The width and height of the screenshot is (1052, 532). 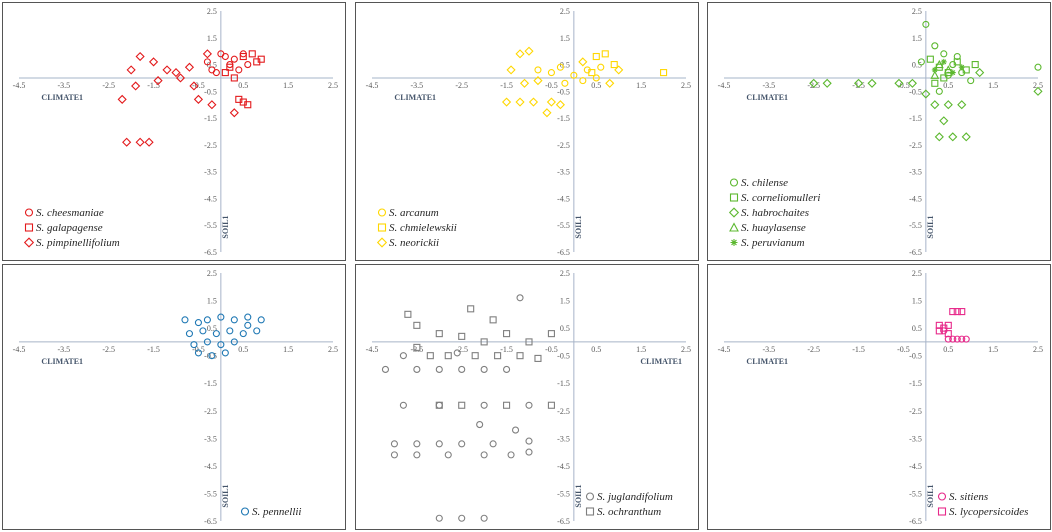 What do you see at coordinates (210, 383) in the screenshot?
I see `y-tick-label: -1.5` at bounding box center [210, 383].